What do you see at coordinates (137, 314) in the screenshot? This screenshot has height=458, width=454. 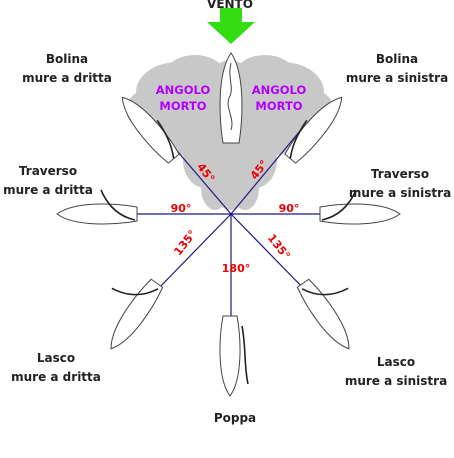 I see `boat-lasco-dritta` at bounding box center [137, 314].